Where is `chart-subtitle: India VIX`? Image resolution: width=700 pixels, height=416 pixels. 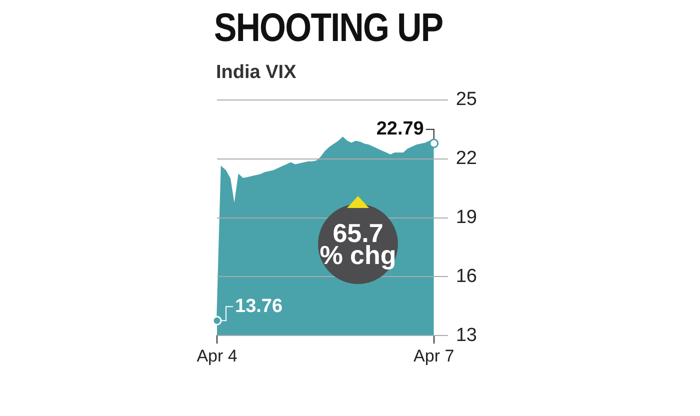
chart-subtitle: India VIX is located at coordinates (256, 73).